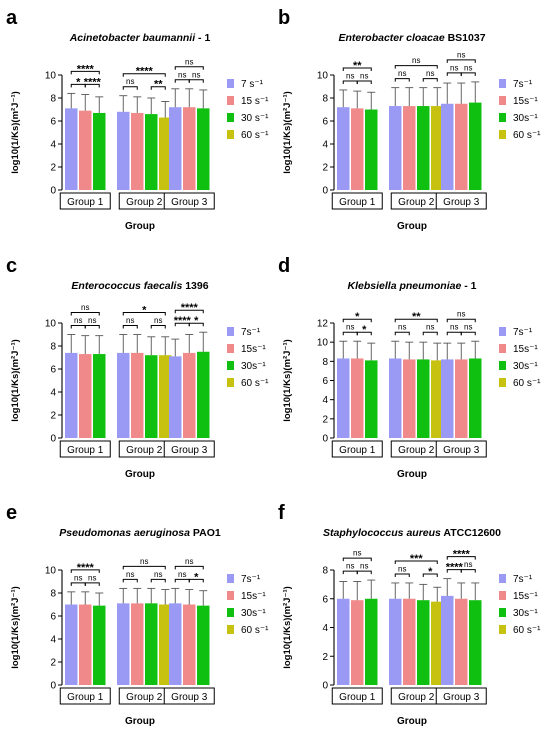  What do you see at coordinates (11, 513) in the screenshot?
I see `panel-letter: e` at bounding box center [11, 513].